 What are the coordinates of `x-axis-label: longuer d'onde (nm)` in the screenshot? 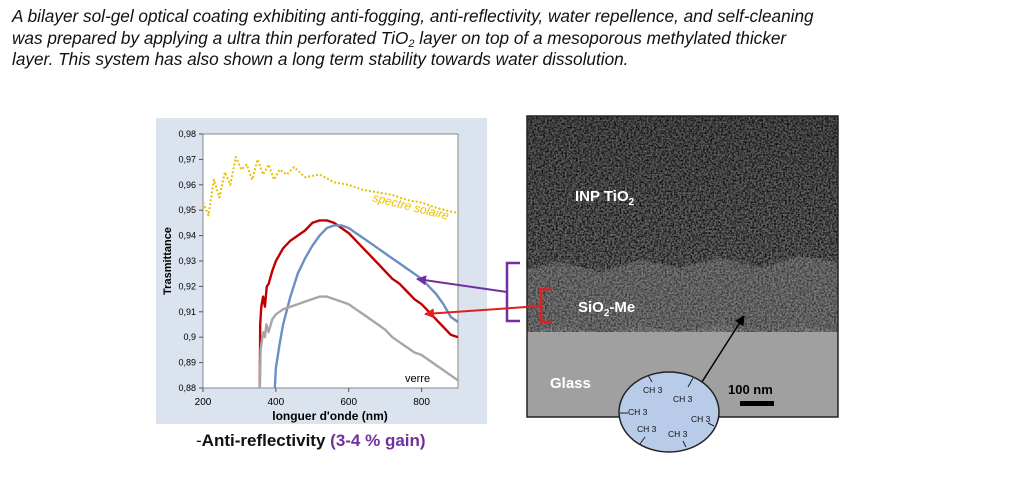 It's located at (330, 416).